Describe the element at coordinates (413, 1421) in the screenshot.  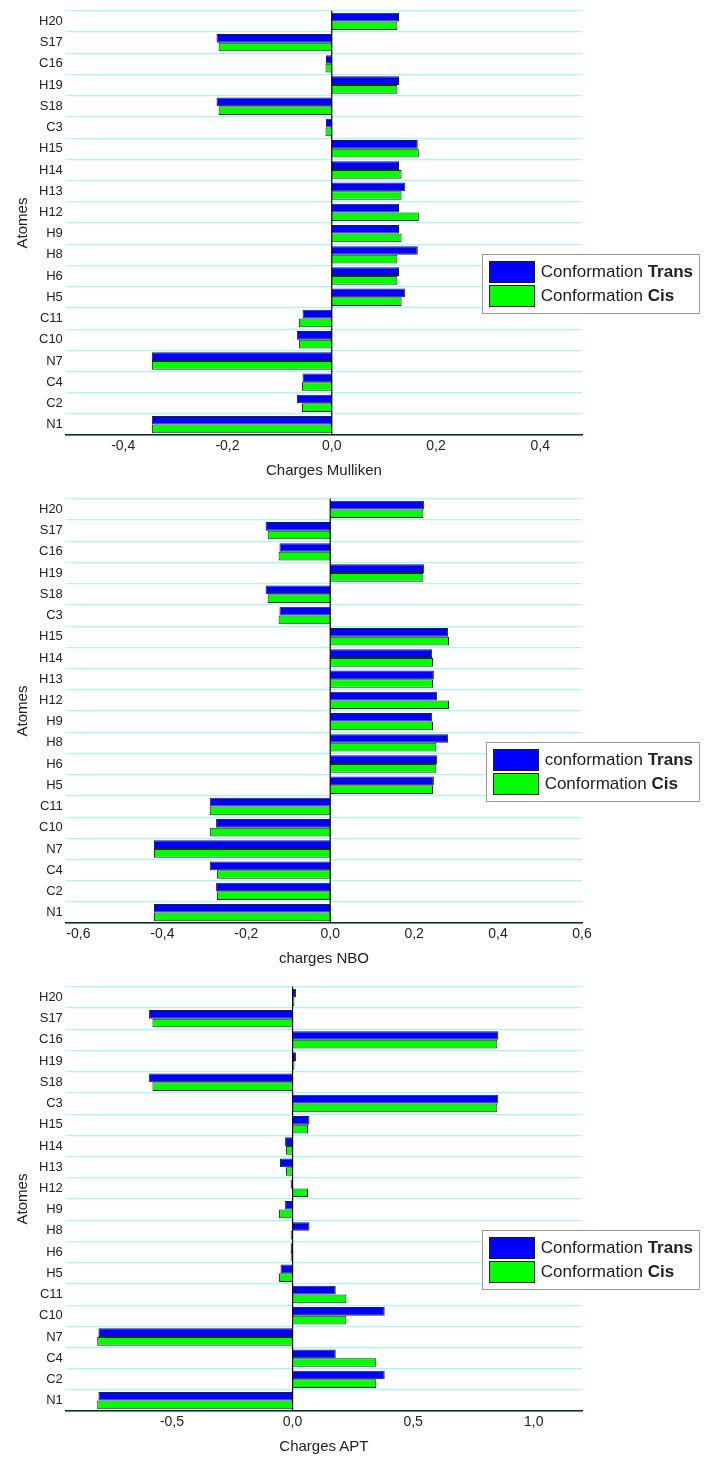
I see `x-tick-label: 0,5` at that location.